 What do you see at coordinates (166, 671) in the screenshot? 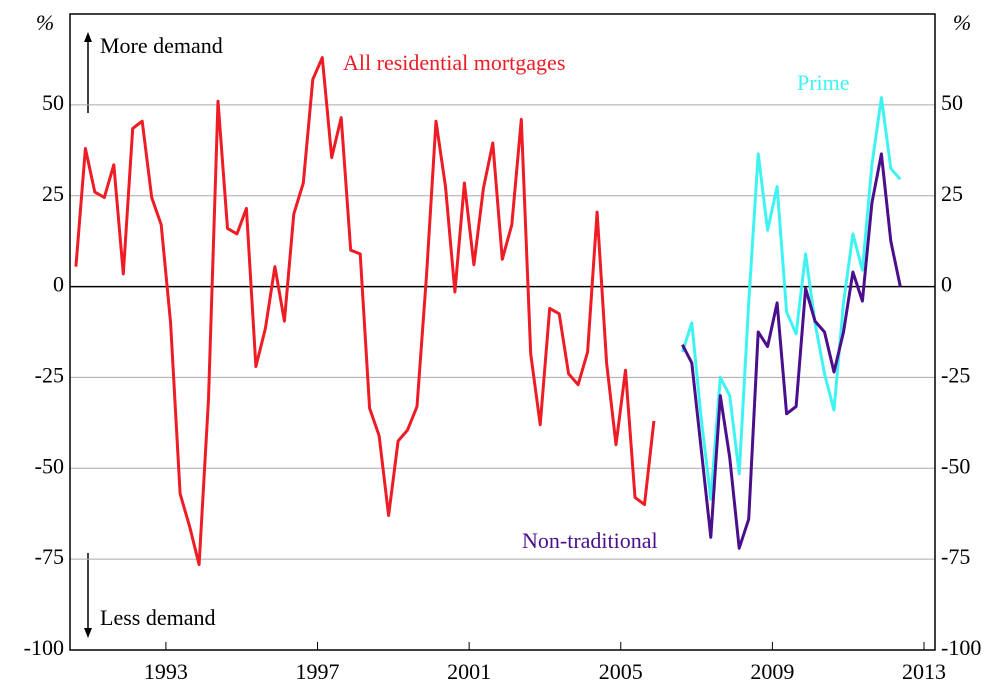
I see `x-tick-label: 1993` at bounding box center [166, 671].